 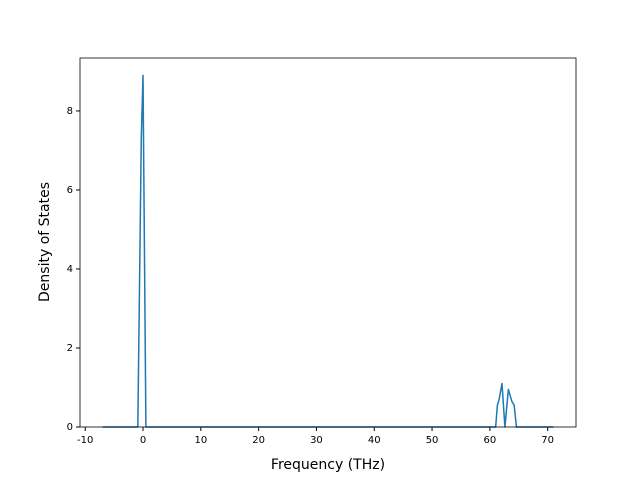 I want to click on y-tick-label: 0, so click(x=70, y=427).